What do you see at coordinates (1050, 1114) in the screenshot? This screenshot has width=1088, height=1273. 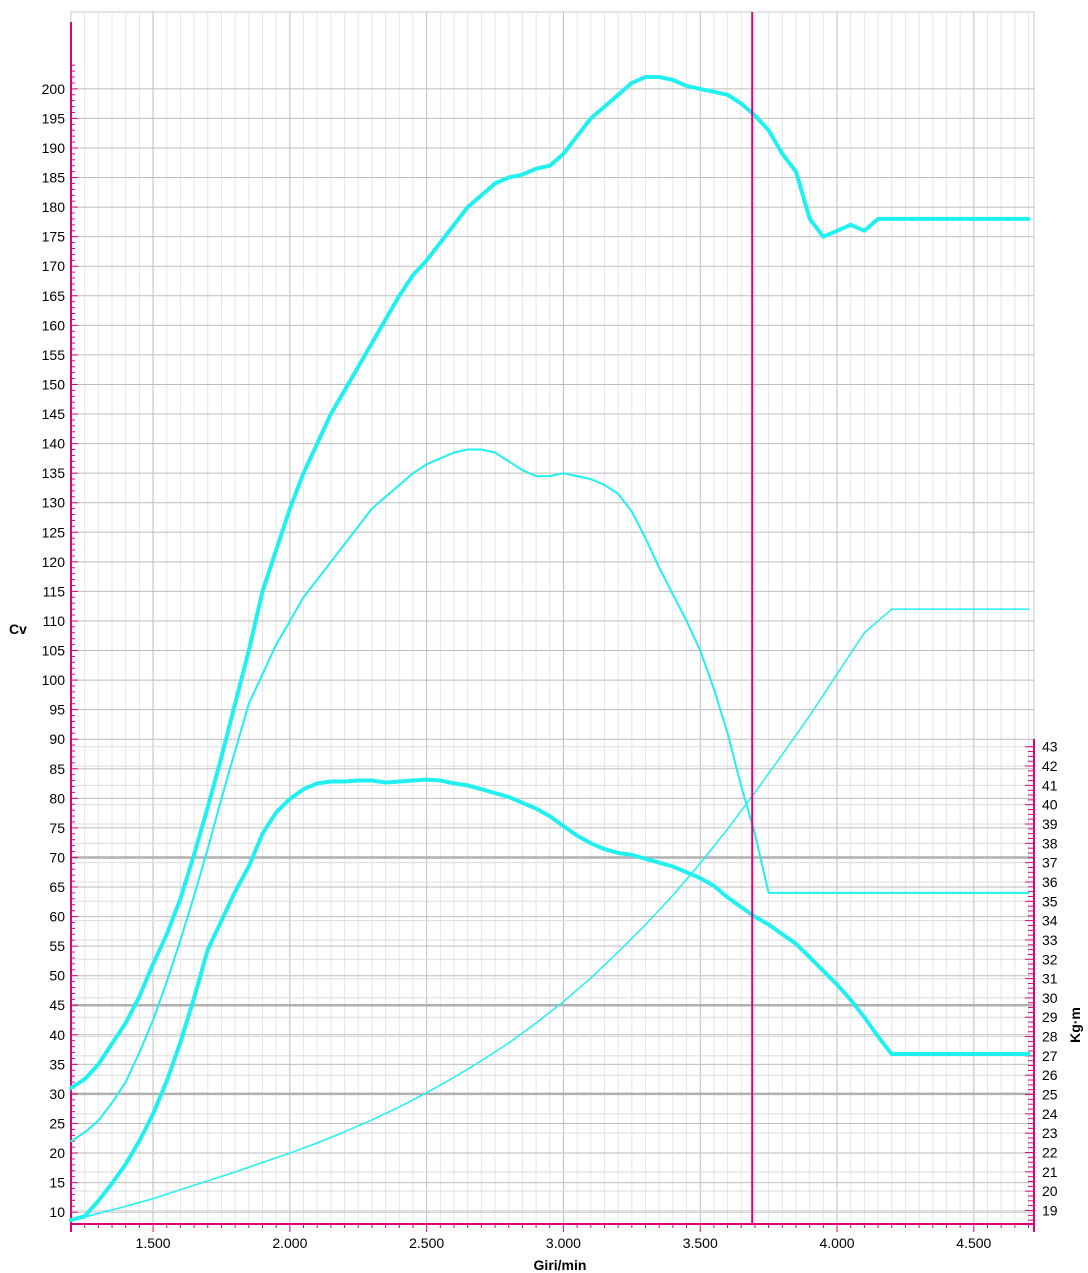 I see `y-right-tick-label: 24` at bounding box center [1050, 1114].